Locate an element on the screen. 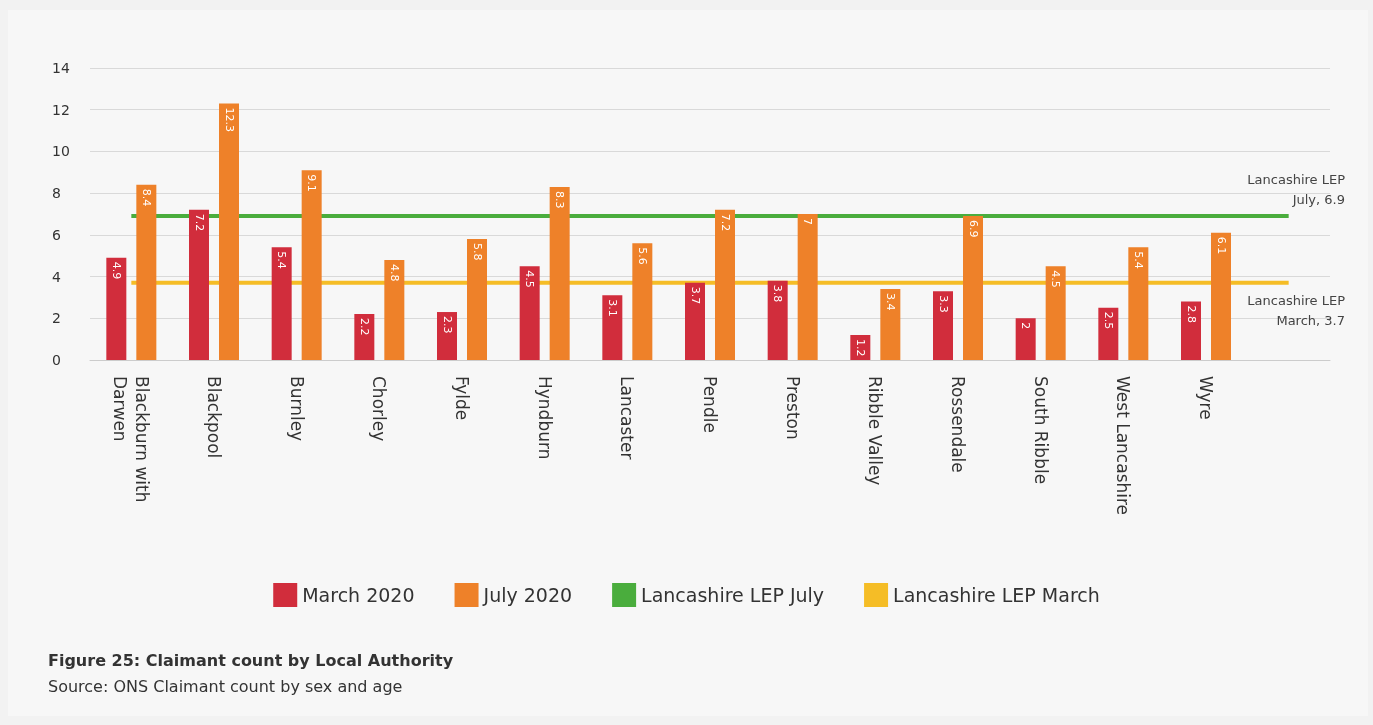  data-label: 5.6 is located at coordinates (642, 256).